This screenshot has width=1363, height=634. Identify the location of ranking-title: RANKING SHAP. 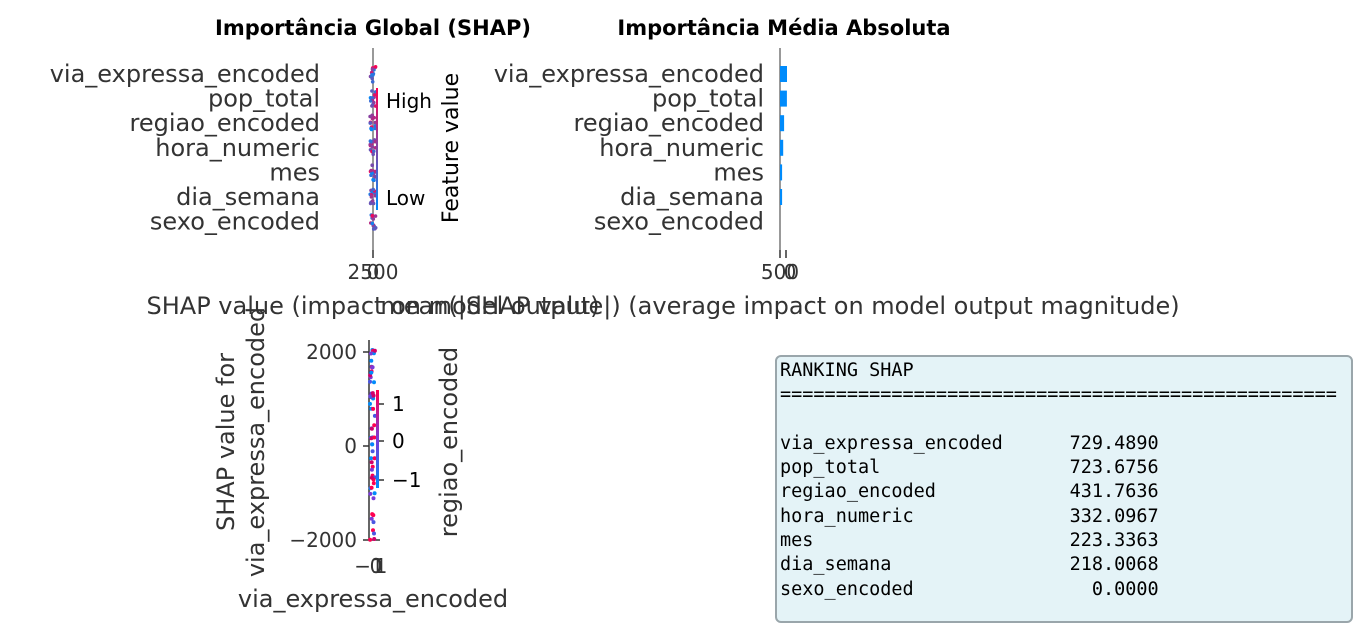
(847, 370).